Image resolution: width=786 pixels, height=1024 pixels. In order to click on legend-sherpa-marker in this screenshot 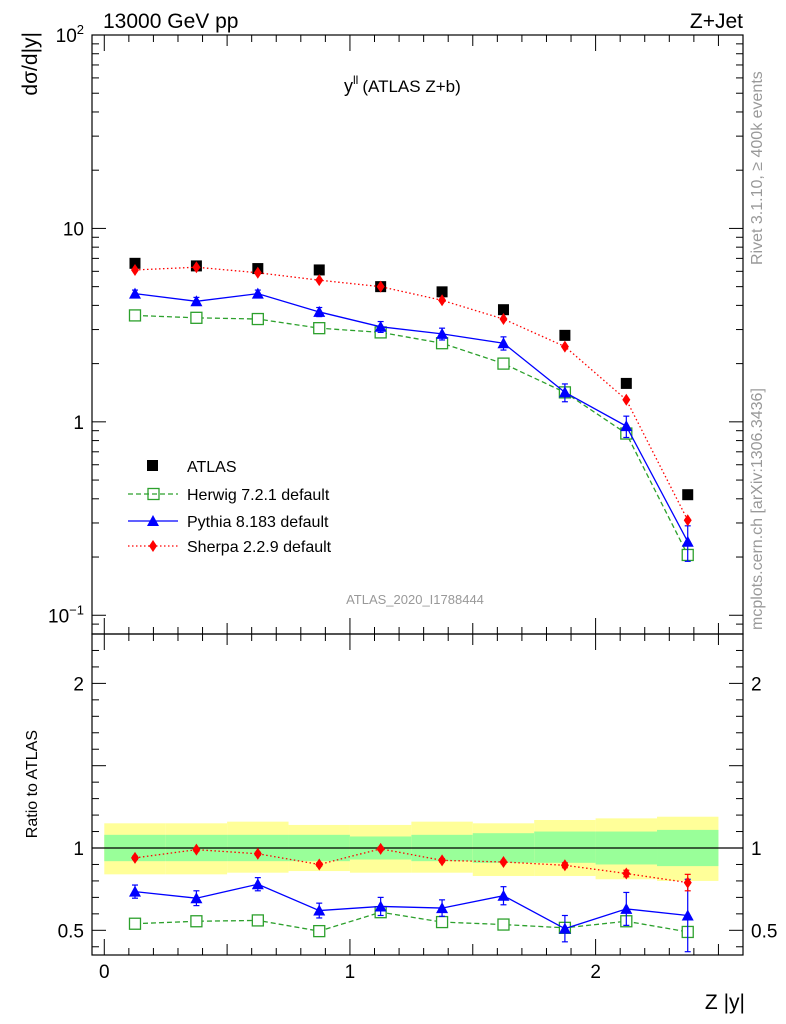, I will do `click(153, 546)`.